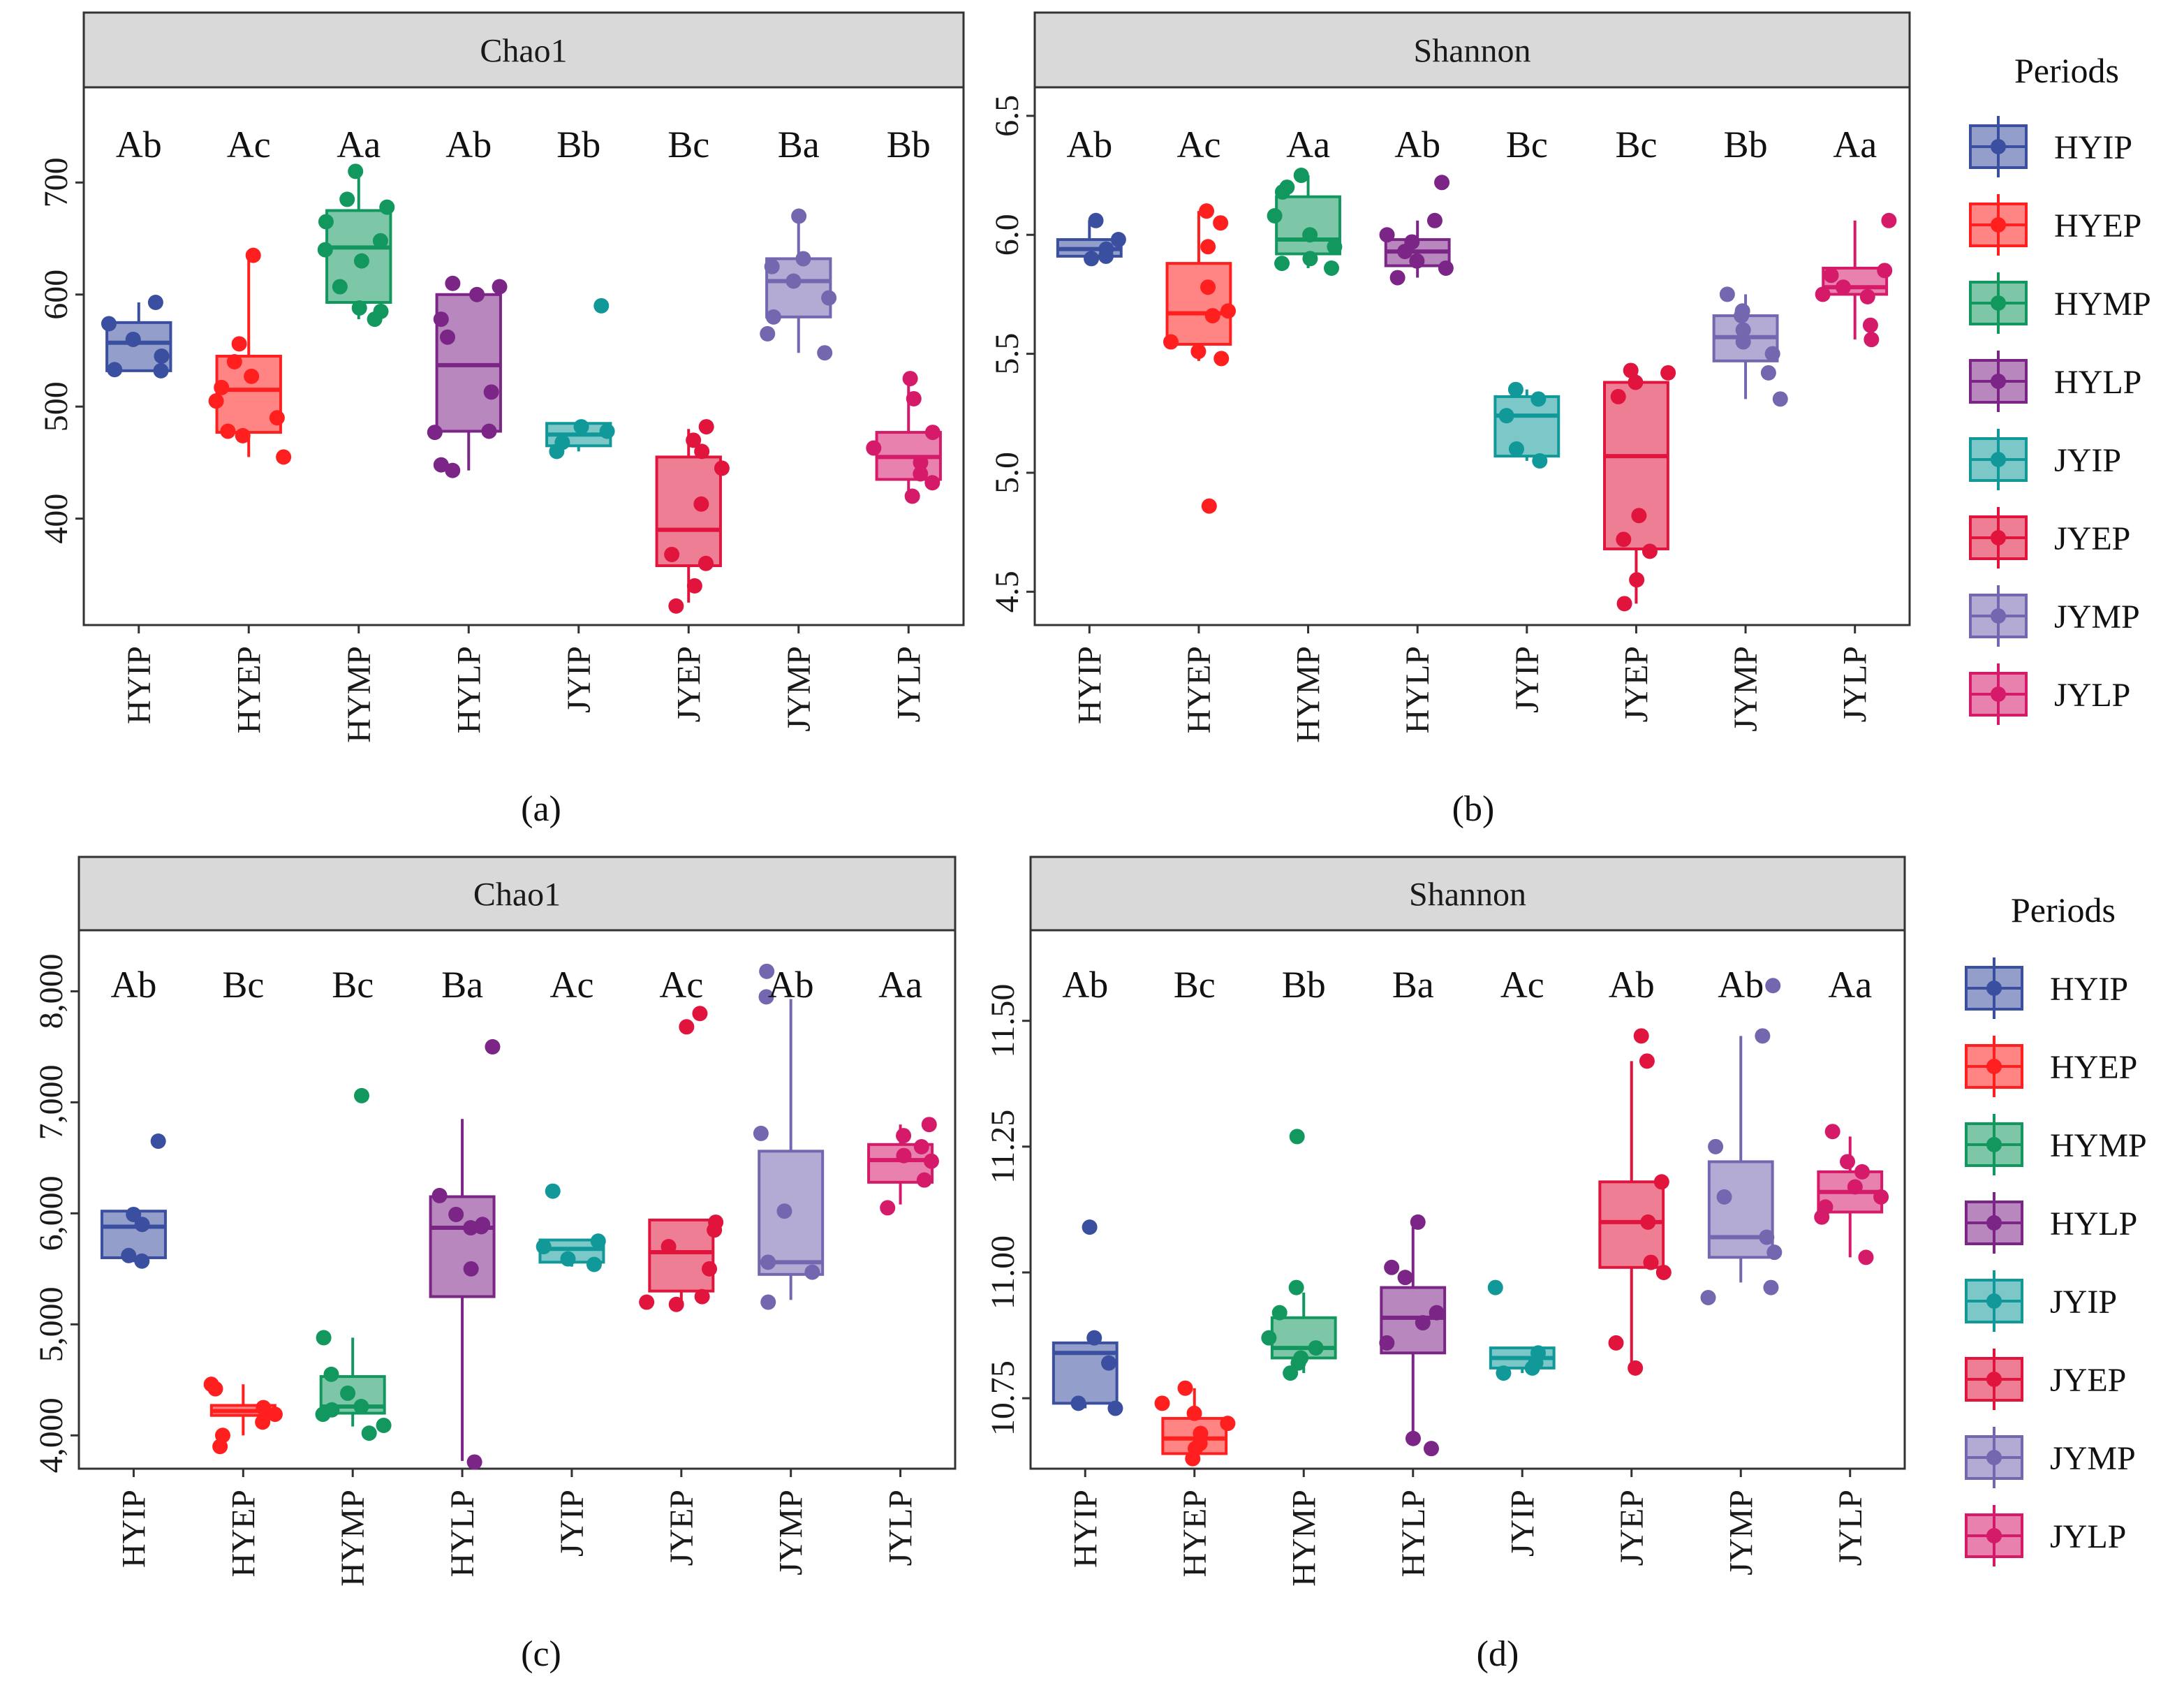 This screenshot has height=1681, width=2184. I want to click on x-tick-label: HYIP, so click(1085, 1529).